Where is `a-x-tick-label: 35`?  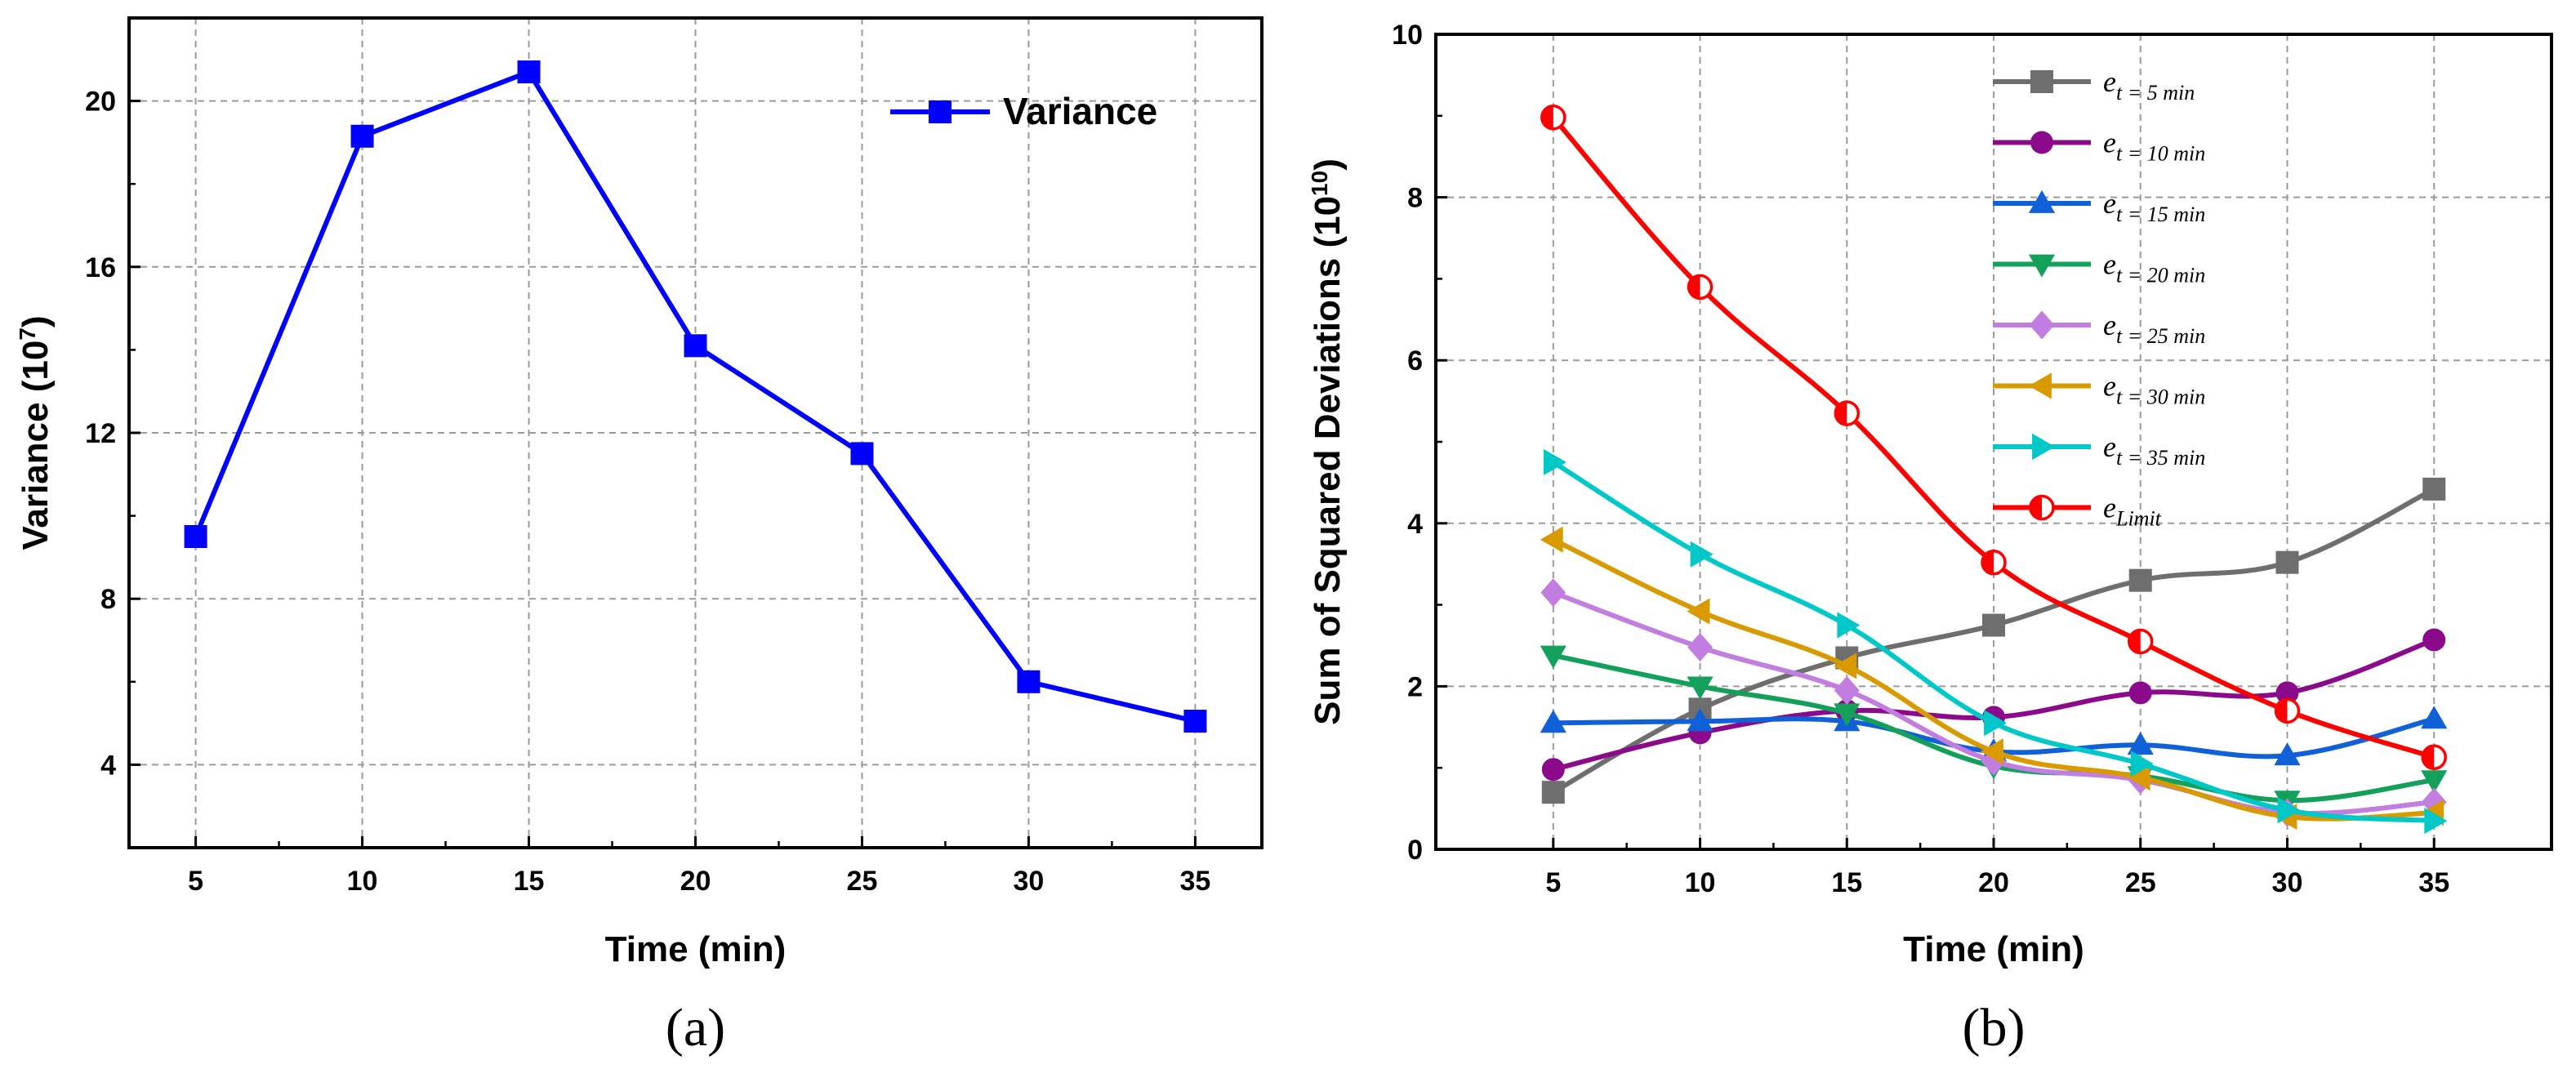
a-x-tick-label: 35 is located at coordinates (1194, 881).